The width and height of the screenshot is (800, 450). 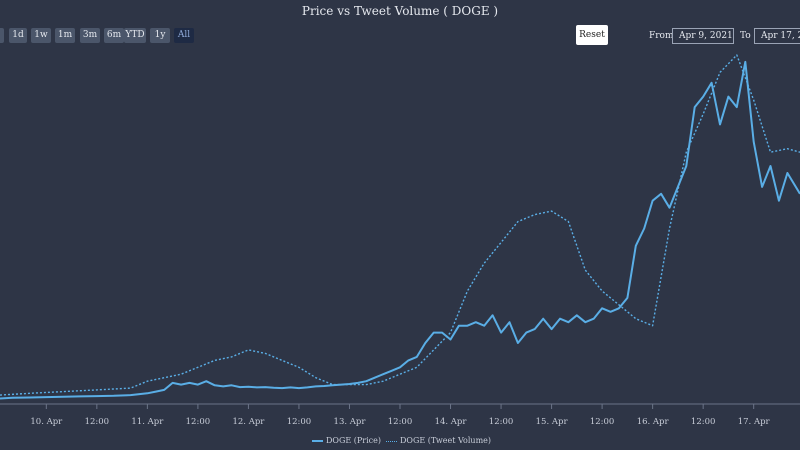 I want to click on legend-item-price: DOGE (Price), so click(x=346, y=440).